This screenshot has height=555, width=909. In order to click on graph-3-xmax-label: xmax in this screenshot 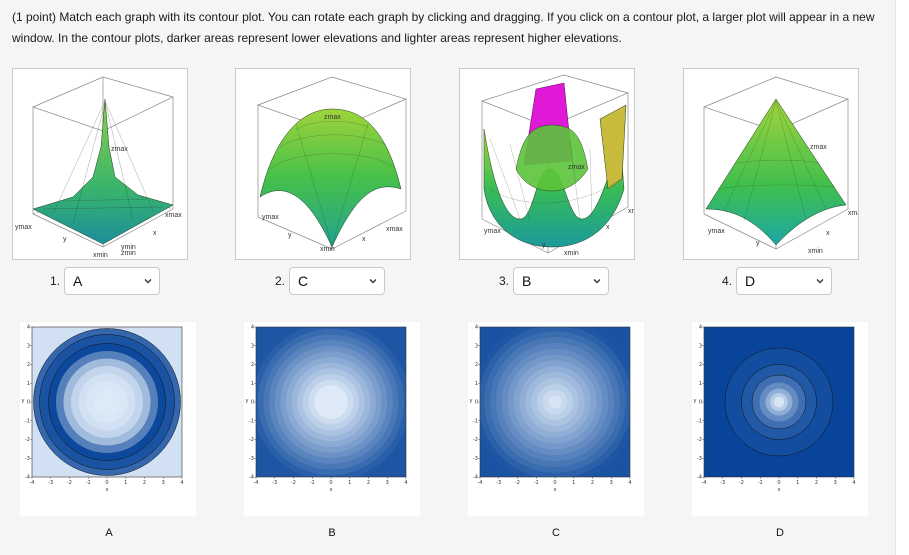, I will do `click(631, 211)`.